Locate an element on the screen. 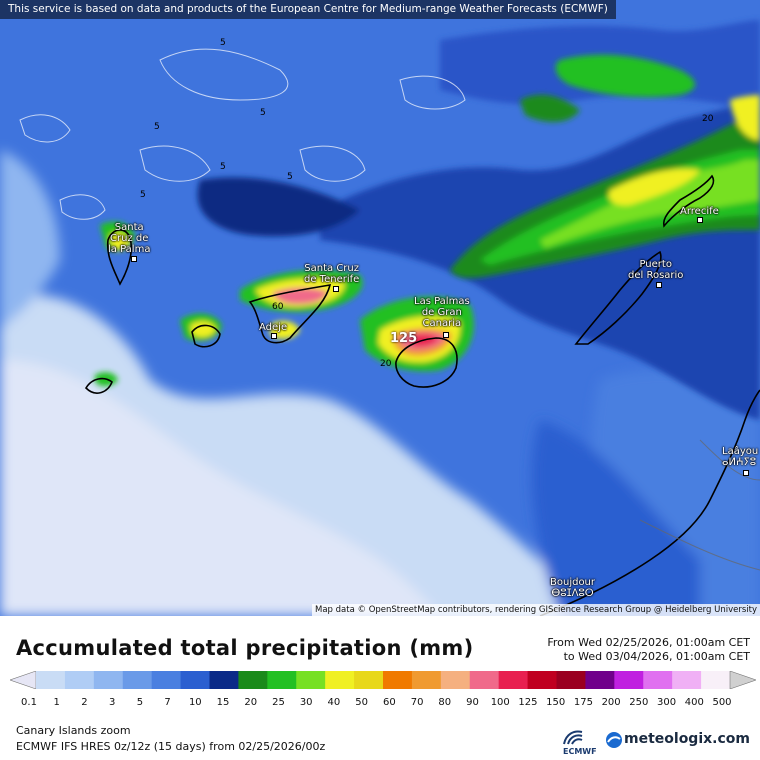  colorbar-tick-label: 15 is located at coordinates (223, 702).